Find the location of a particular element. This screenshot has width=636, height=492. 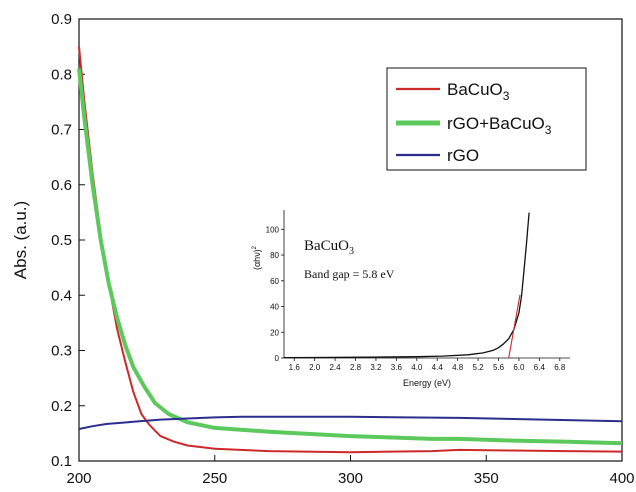

legend-label-base: rGO is located at coordinates (463, 155).